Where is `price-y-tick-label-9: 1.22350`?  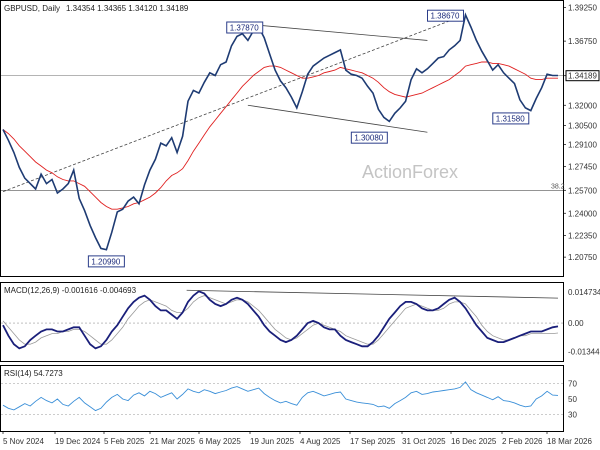
price-y-tick-label-9: 1.22350 is located at coordinates (582, 236).